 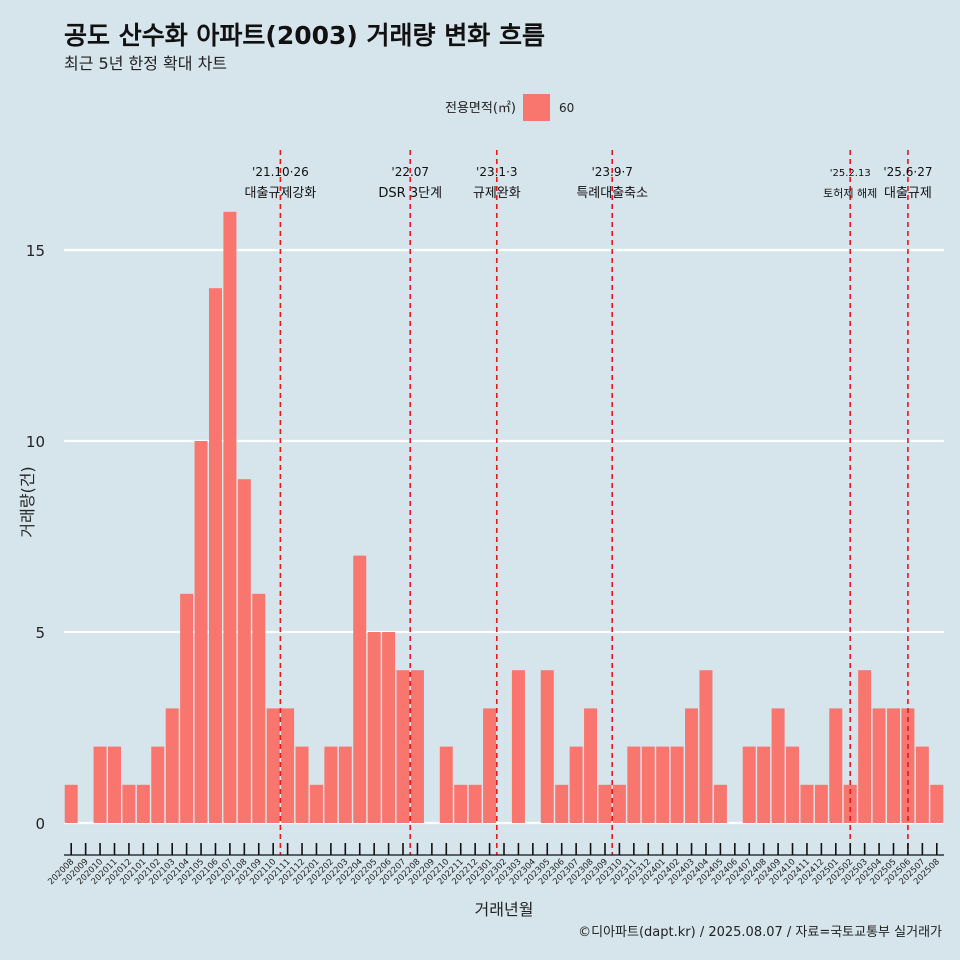 What do you see at coordinates (480, 108) in the screenshot?
I see `legend-title: 전용면적(㎡)` at bounding box center [480, 108].